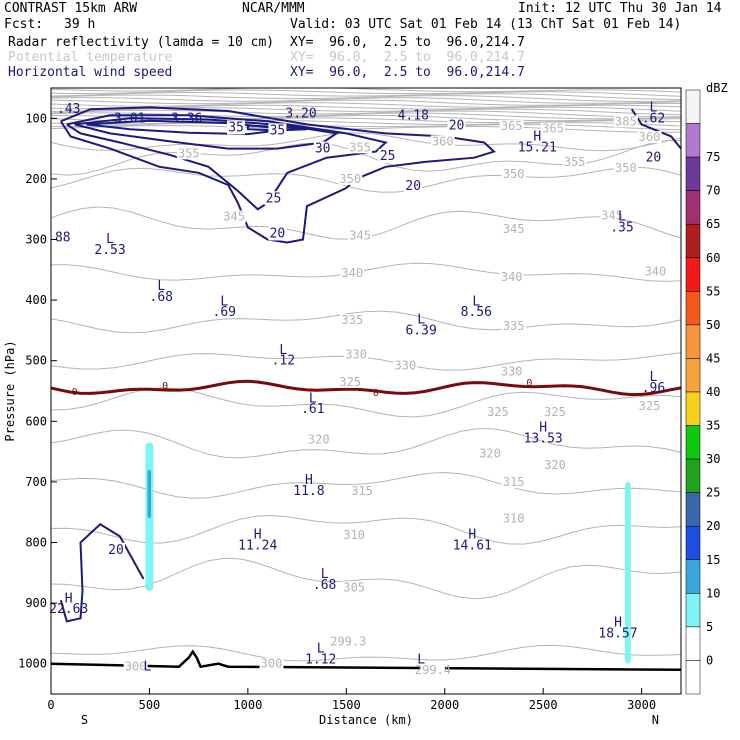 The width and height of the screenshot is (740, 740). Describe the element at coordinates (366, 720) in the screenshot. I see `x-axis-label: Distance (km)` at that location.